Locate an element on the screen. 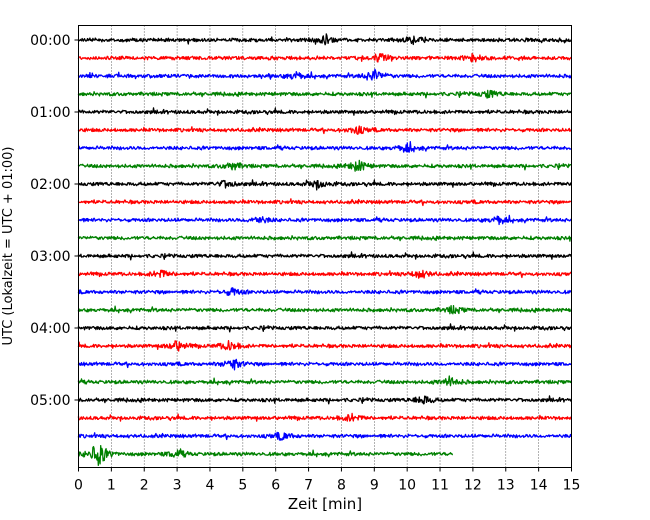 The width and height of the screenshot is (650, 520). x-tick-label: 11 is located at coordinates (440, 486).